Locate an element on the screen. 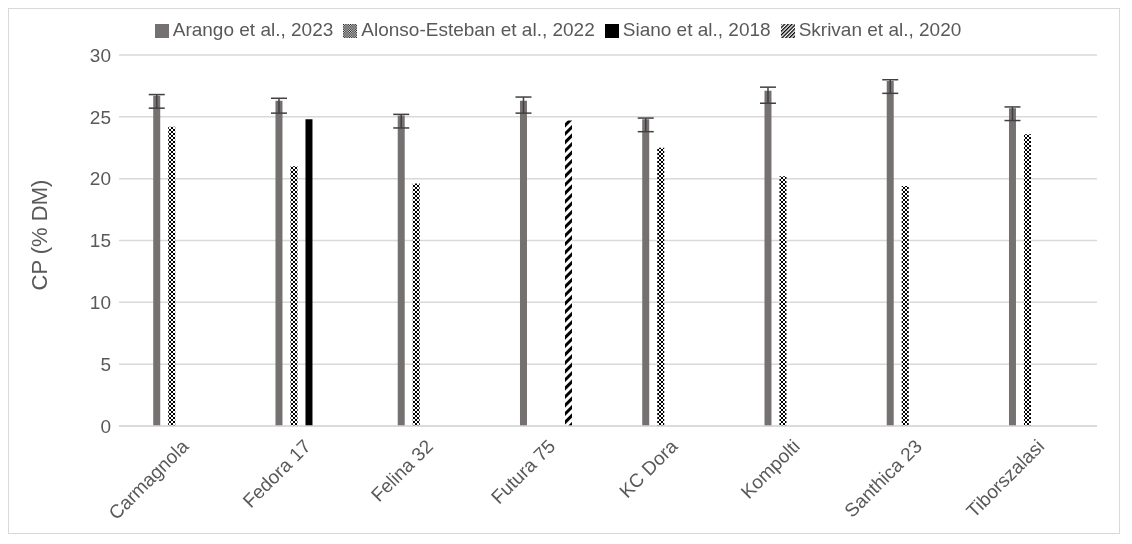 Image resolution: width=1132 pixels, height=544 pixels. legend-label: Arango et al., 2023 is located at coordinates (253, 29).